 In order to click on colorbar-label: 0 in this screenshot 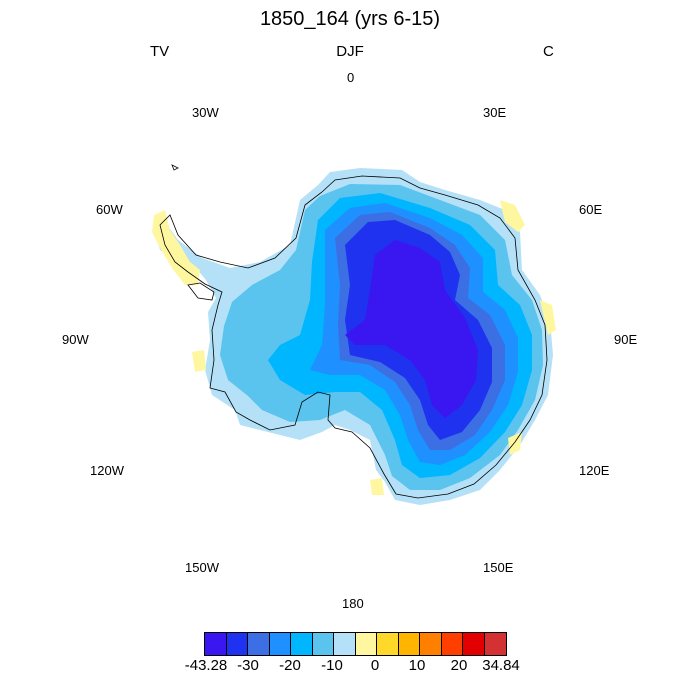, I will do `click(375, 665)`.